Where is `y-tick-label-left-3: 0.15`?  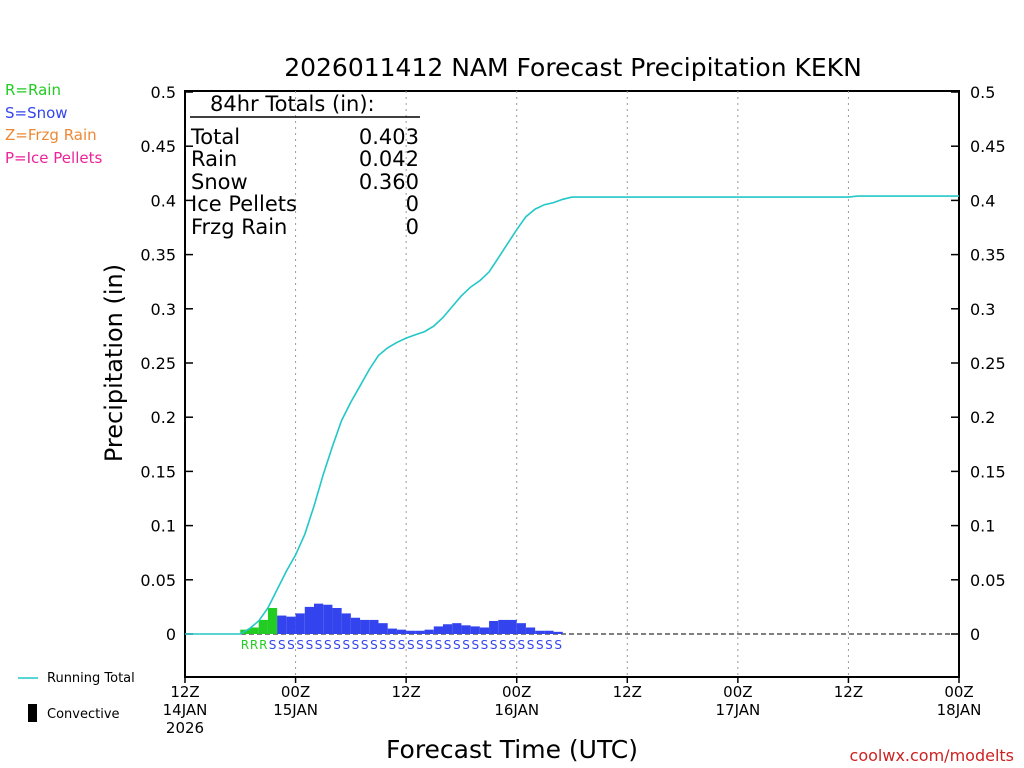 y-tick-label-left-3: 0.15 is located at coordinates (158, 471).